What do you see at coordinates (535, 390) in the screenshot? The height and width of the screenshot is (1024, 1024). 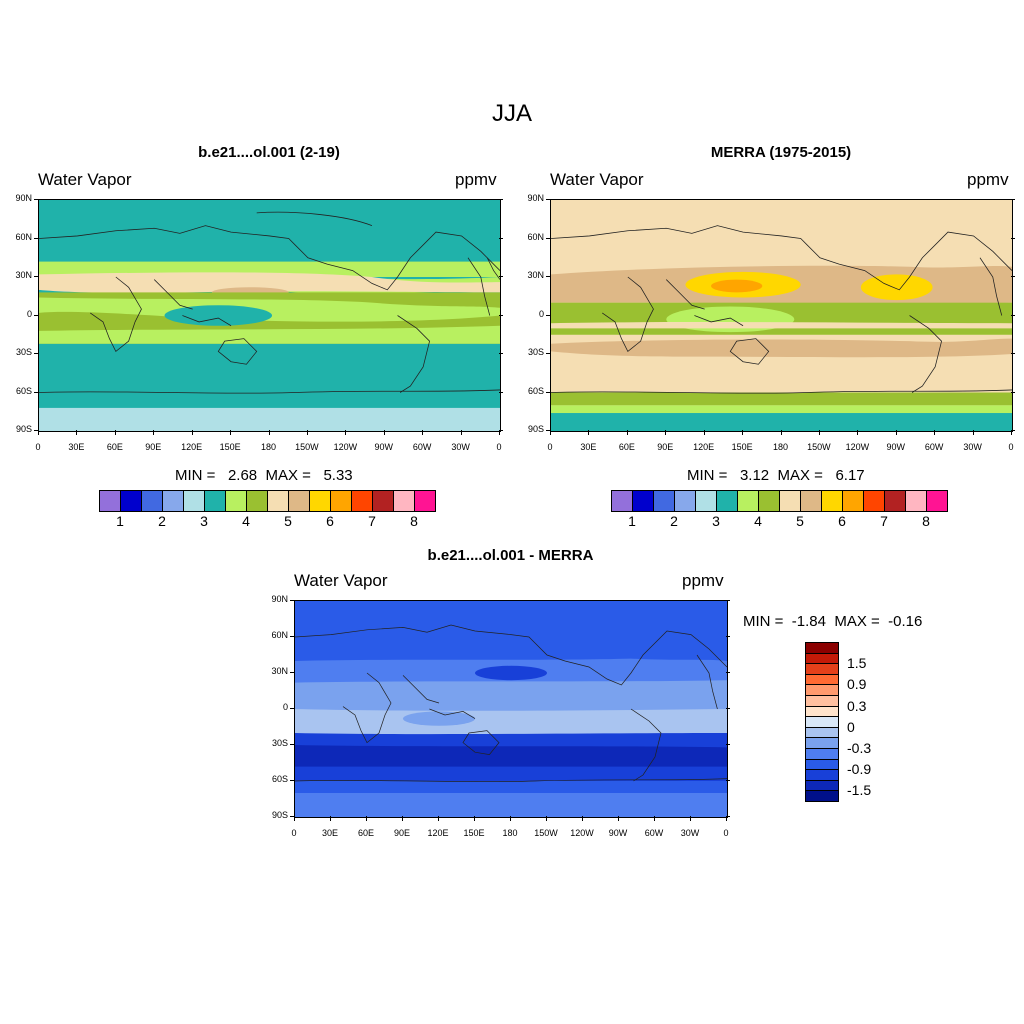 I see `obs-lat-label: 60S` at bounding box center [535, 390].